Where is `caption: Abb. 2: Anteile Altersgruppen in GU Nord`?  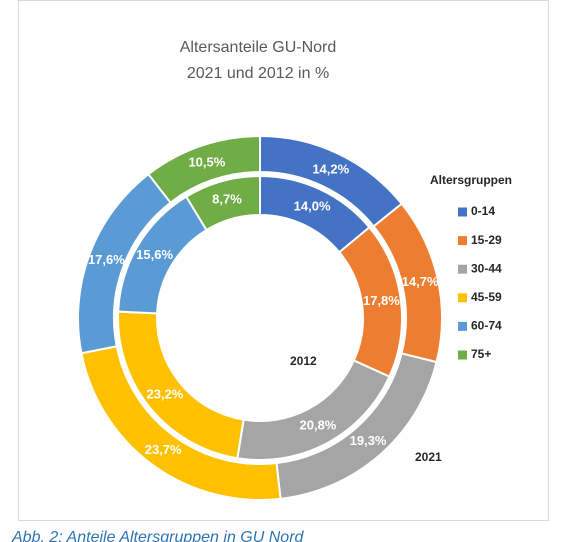
caption: Abb. 2: Anteile Altersgruppen in GU Nord is located at coordinates (158, 535).